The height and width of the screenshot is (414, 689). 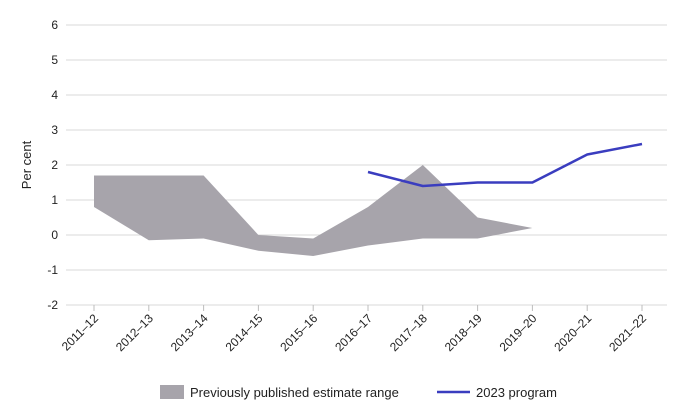 I want to click on estimate-range-area, so click(x=313, y=210).